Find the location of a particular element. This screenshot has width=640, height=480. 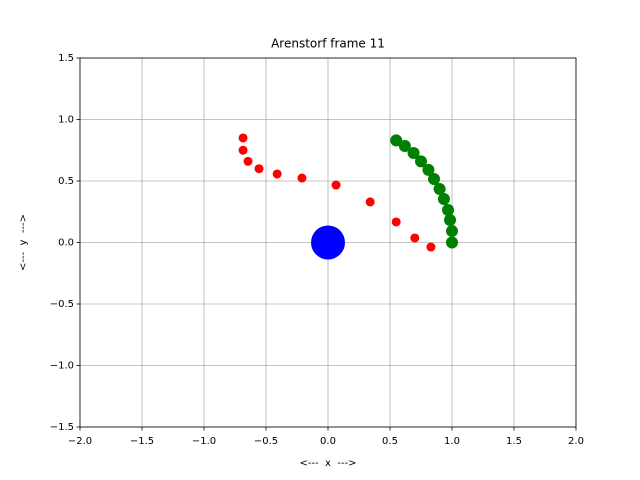

x-tick-label: −2.0 is located at coordinates (80, 441).